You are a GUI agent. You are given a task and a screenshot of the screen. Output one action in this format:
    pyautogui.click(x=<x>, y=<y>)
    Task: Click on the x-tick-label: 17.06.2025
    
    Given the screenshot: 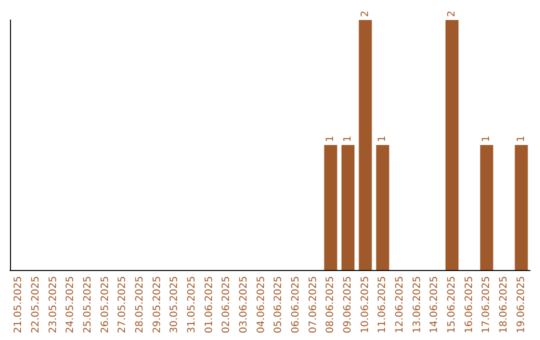 What is the action you would take?
    pyautogui.click(x=486, y=305)
    